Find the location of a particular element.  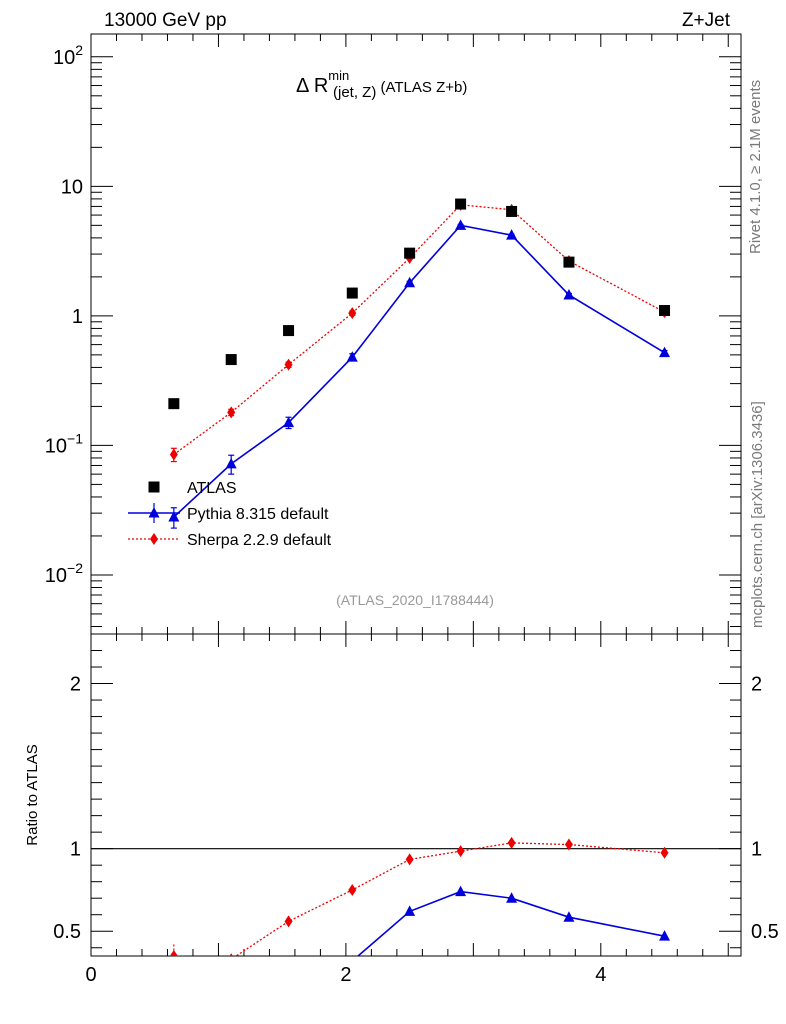

energy-label: 13000 GeV pp is located at coordinates (165, 20).